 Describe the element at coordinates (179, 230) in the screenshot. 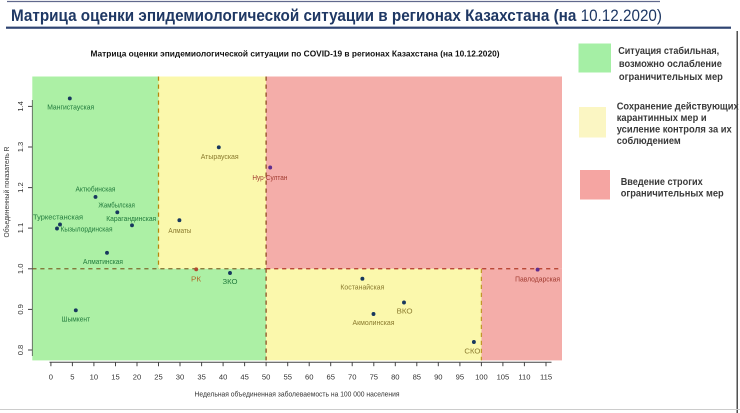

I see `svg-text: Алматы` at that location.